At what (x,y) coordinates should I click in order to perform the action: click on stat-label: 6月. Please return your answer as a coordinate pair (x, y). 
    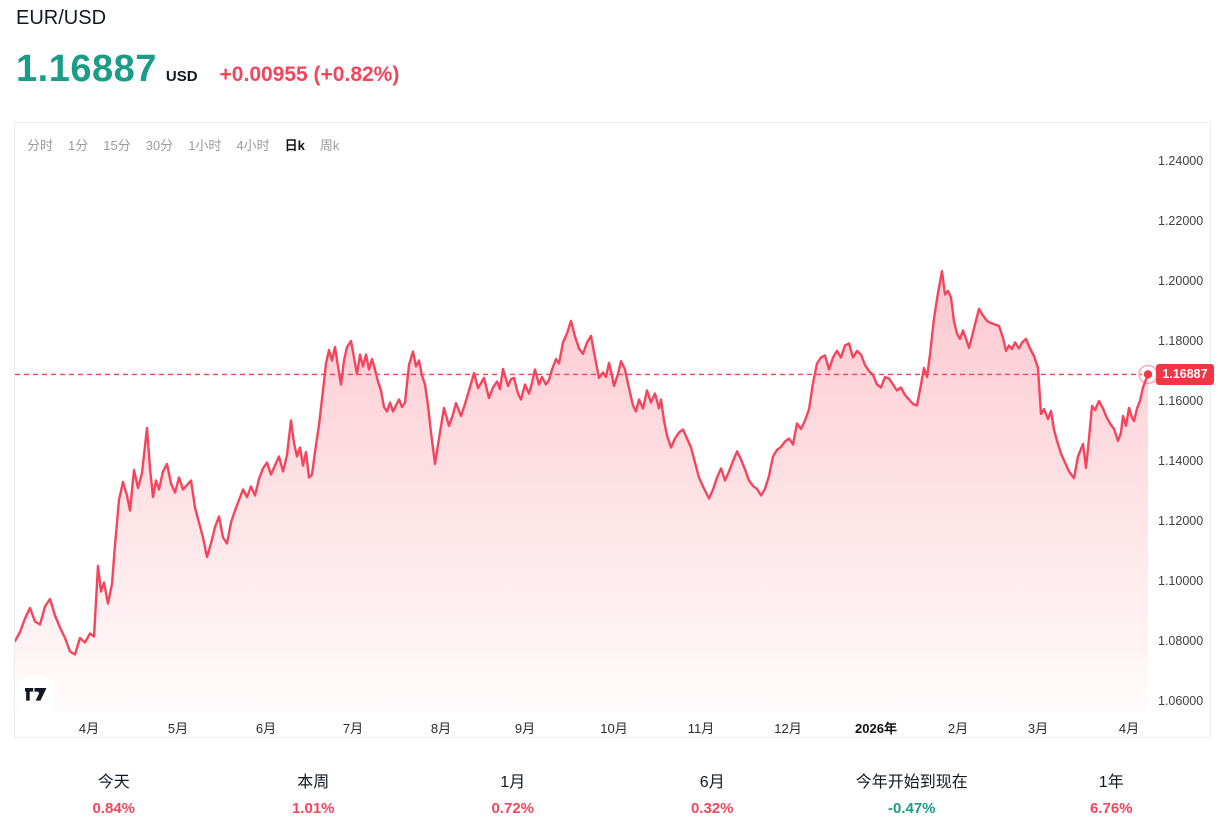
    Looking at the image, I should click on (712, 782).